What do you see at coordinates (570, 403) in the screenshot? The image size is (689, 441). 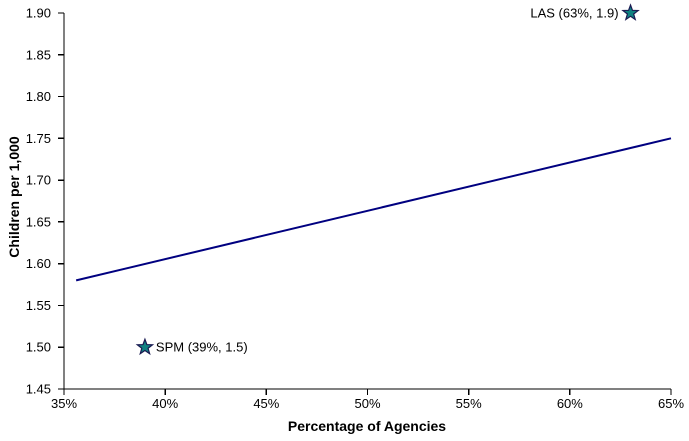 I see `x-tick-label: 60%` at bounding box center [570, 403].